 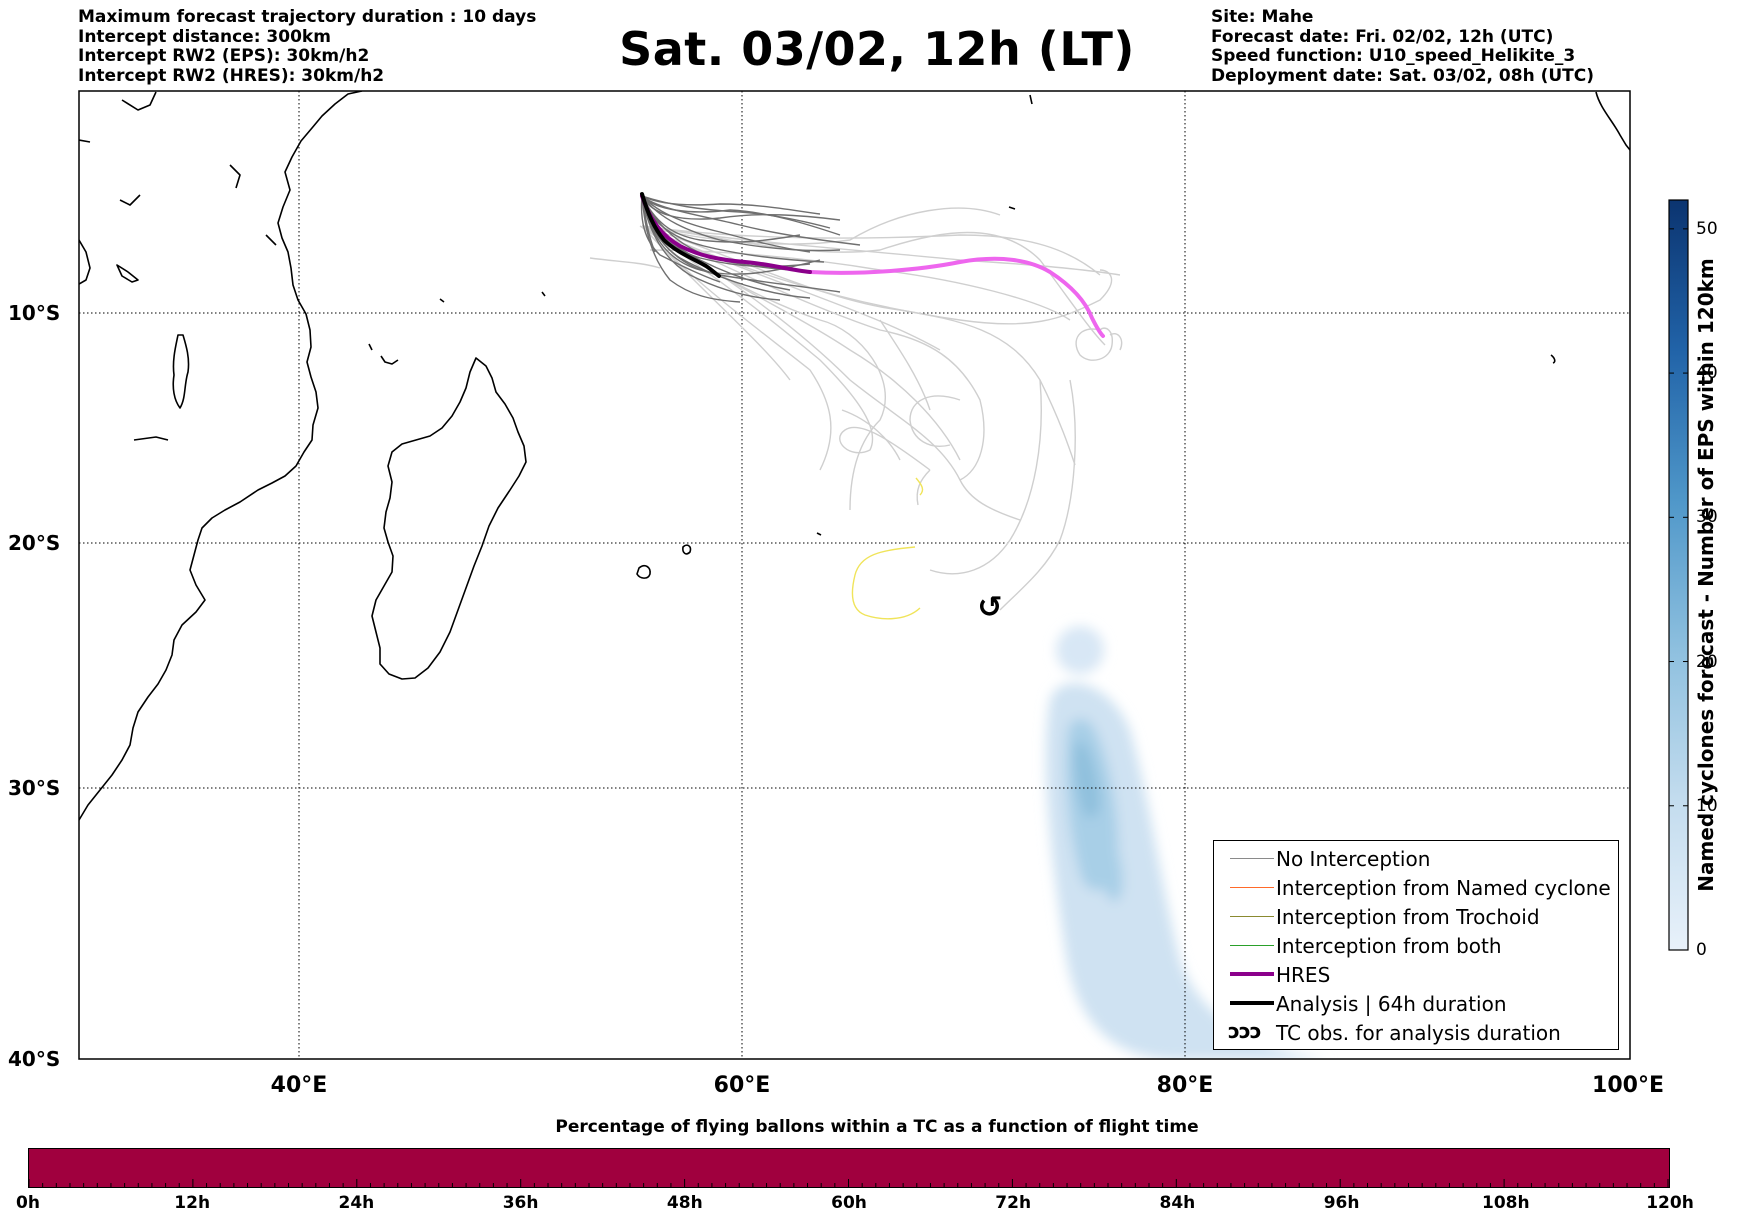 What do you see at coordinates (849, 1183) in the screenshot?
I see `timebar-tick-marks` at bounding box center [849, 1183].